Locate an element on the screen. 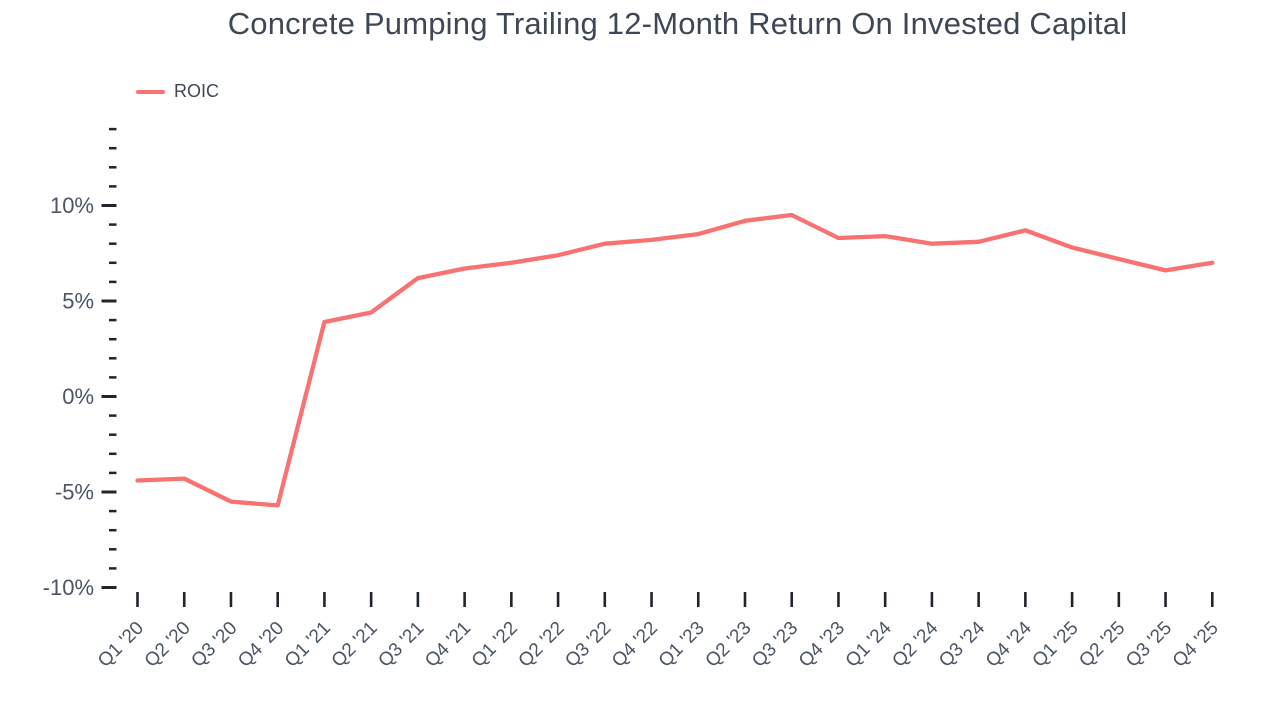  x-tick-label: Q1 '24 is located at coordinates (869, 644).